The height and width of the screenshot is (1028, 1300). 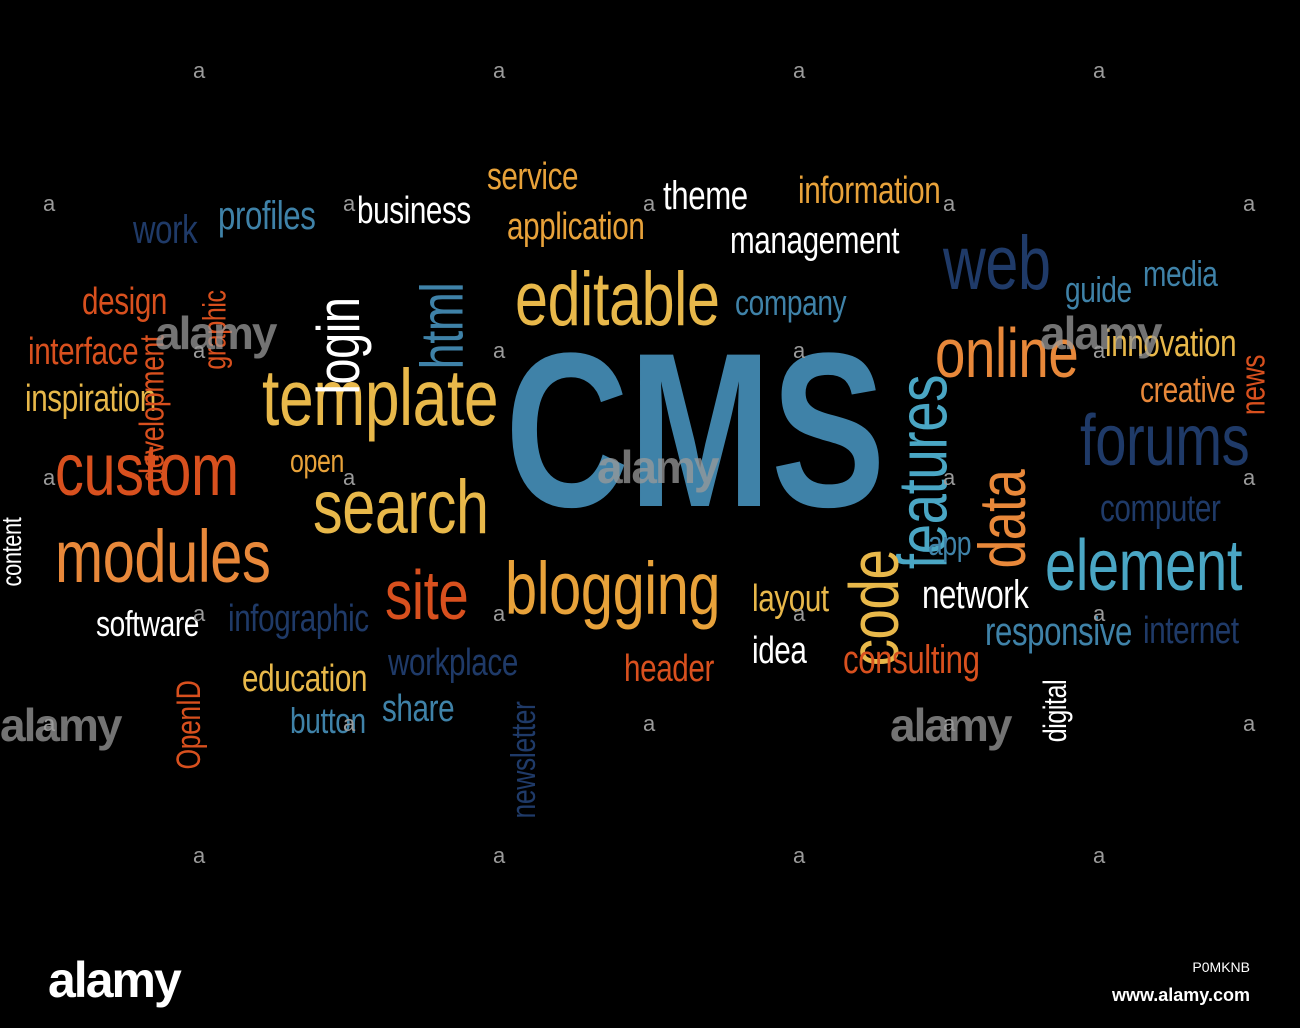 I want to click on alamy-logo: alamy, so click(x=115, y=980).